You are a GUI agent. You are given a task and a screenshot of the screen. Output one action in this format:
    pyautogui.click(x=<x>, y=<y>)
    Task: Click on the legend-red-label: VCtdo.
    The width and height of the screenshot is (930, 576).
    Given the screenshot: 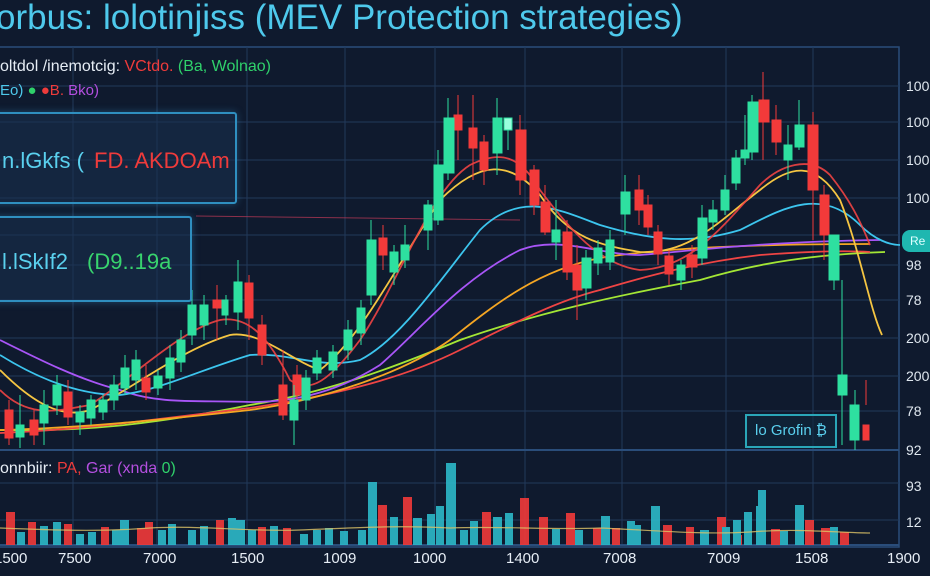 What is the action you would take?
    pyautogui.click(x=149, y=66)
    